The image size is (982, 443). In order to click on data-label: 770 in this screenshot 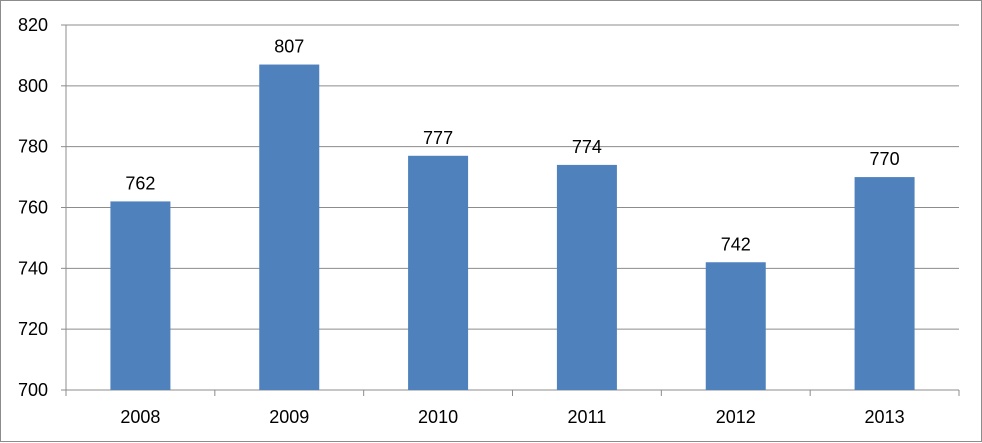, I will do `click(885, 159)`.